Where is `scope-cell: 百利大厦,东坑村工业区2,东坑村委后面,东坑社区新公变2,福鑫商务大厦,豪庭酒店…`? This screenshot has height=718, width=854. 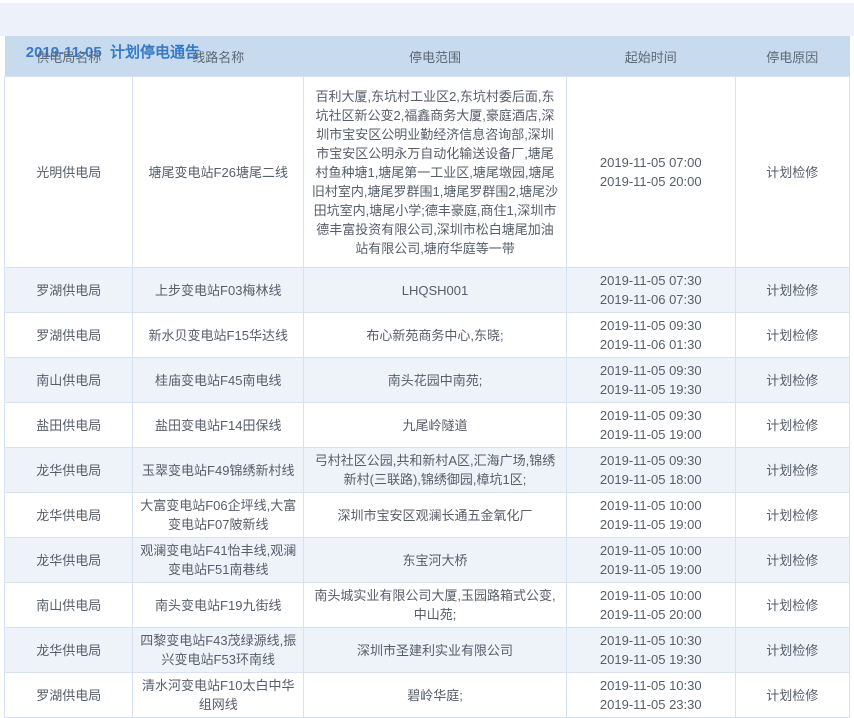
scope-cell: 百利大厦,东坑村工业区2,东坑村委后面,东坑社区新公变2,福鑫商务大厦,豪庭酒店… is located at coordinates (435, 172).